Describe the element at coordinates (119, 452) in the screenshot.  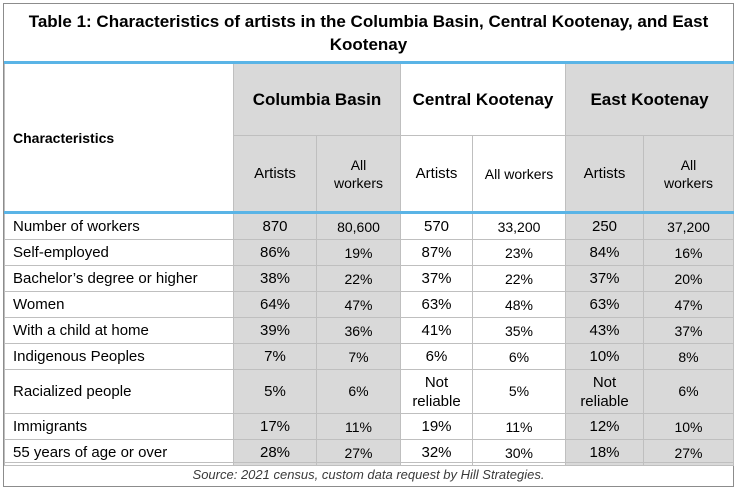
I see `row-label: 55 years of age or over` at that location.